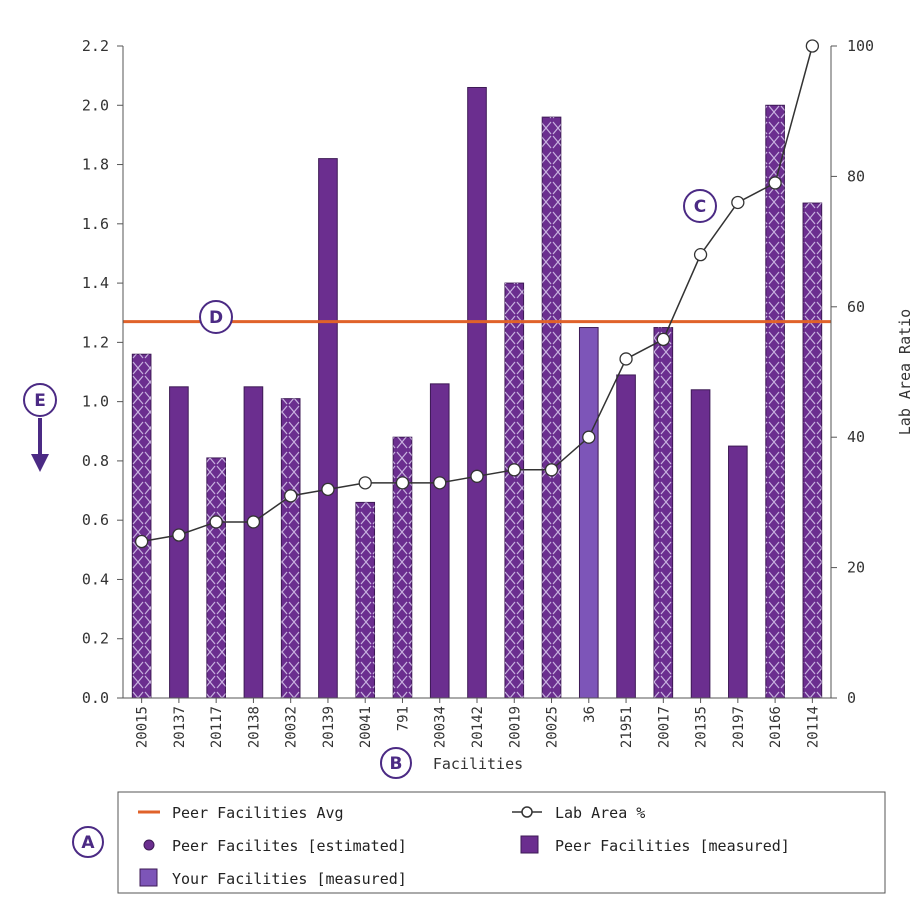 This screenshot has width=916, height=909. I want to click on y-tick-label: 0.0, so click(95, 698).